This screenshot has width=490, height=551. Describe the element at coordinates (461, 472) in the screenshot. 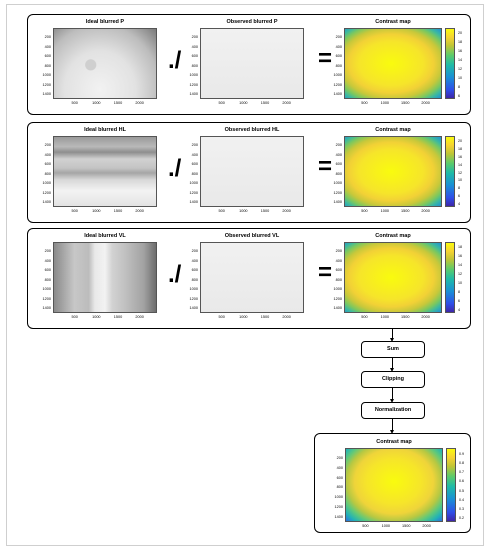

I see `colorbar-tick-label: 0.7` at that location.